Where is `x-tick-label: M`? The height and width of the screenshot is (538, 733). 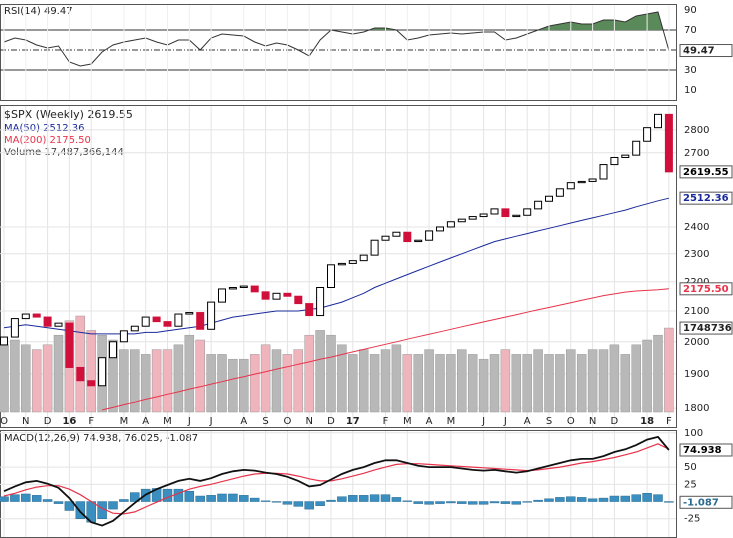
x-tick-label: M is located at coordinates (451, 421).